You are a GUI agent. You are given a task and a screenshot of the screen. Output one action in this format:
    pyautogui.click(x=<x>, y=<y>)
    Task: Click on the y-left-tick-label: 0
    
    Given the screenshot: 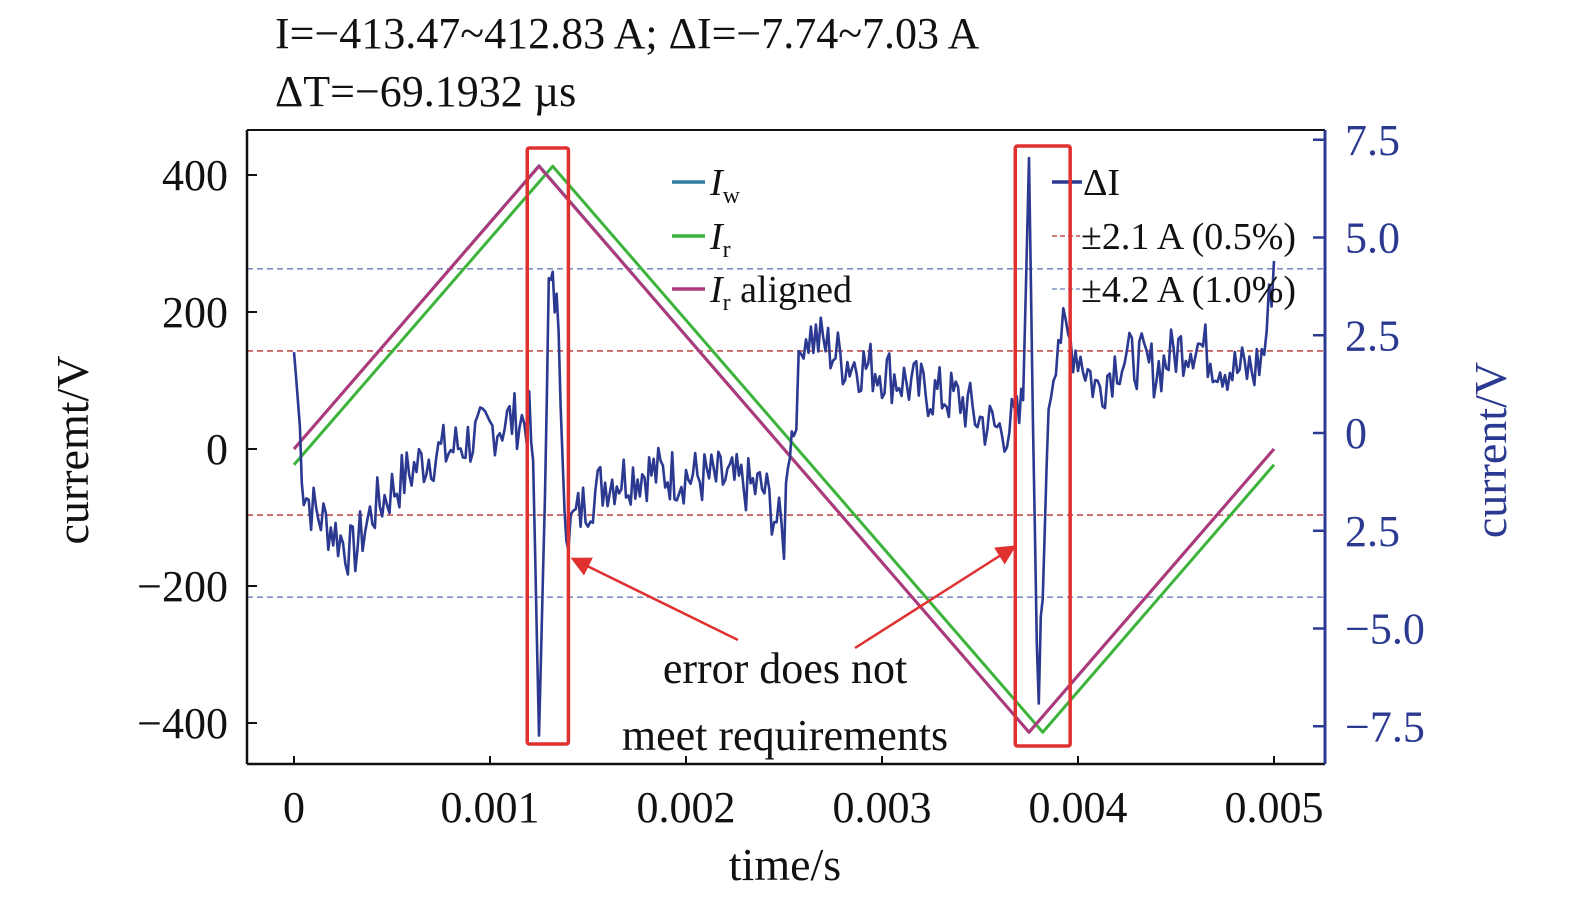 What is the action you would take?
    pyautogui.click(x=217, y=449)
    